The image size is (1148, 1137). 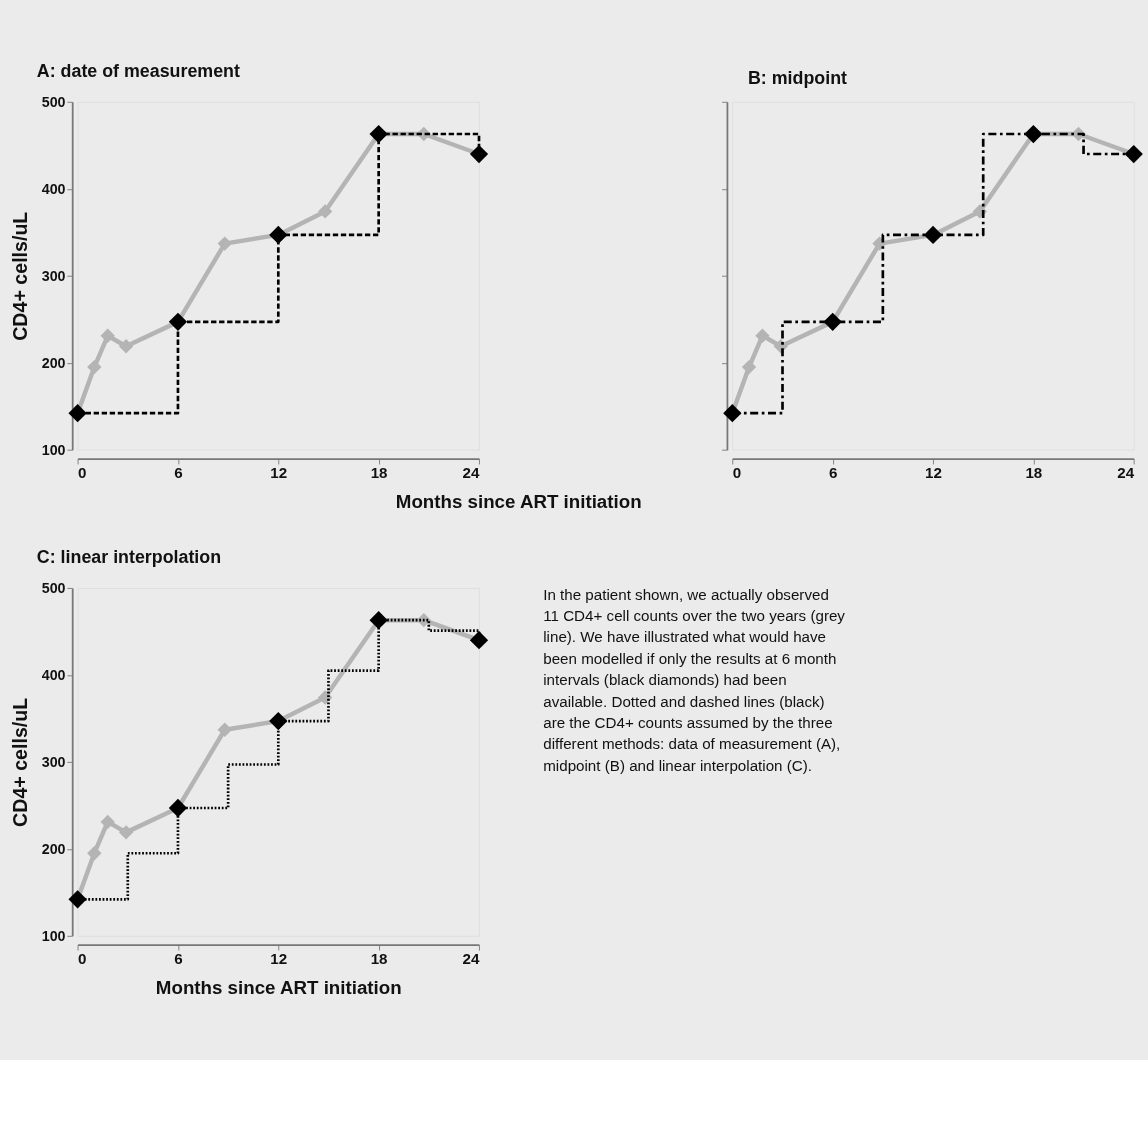 I want to click on text: In the patient shown, we actually observed 11 CD4+ cell counts over the two years (grey line). We have illustrated what would have been modelled if only the results at 6 month intervals (black diamonds) had been available. Dotted and dashed lines (black) are the CD4+ counts assumed by the three different methods: data of measurement (A), midpoint (B) and linear interpolation (C)., so click(x=694, y=679).